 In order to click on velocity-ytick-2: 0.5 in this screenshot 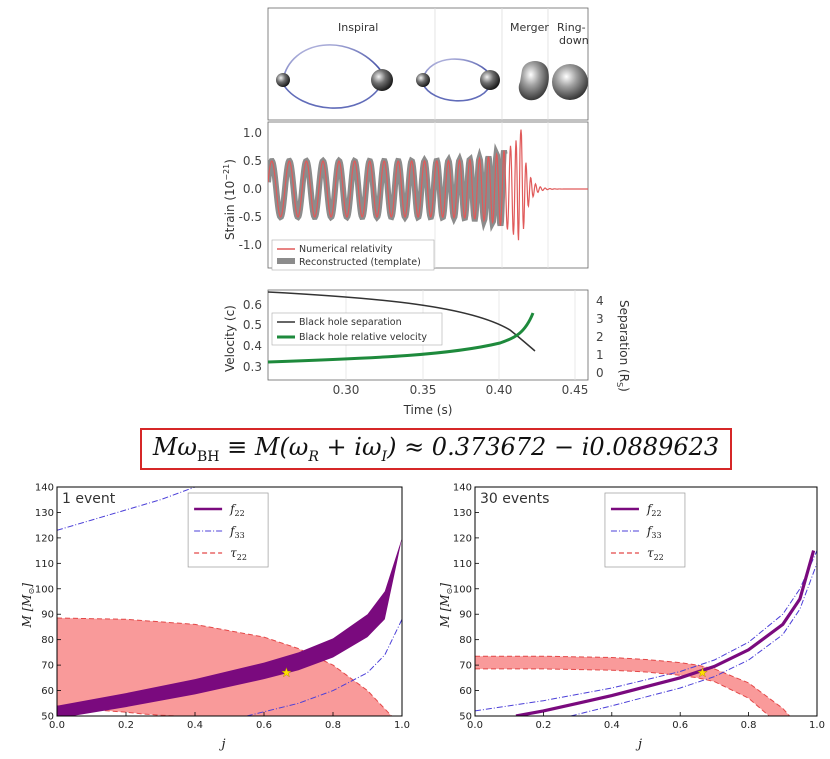, I will do `click(252, 325)`.